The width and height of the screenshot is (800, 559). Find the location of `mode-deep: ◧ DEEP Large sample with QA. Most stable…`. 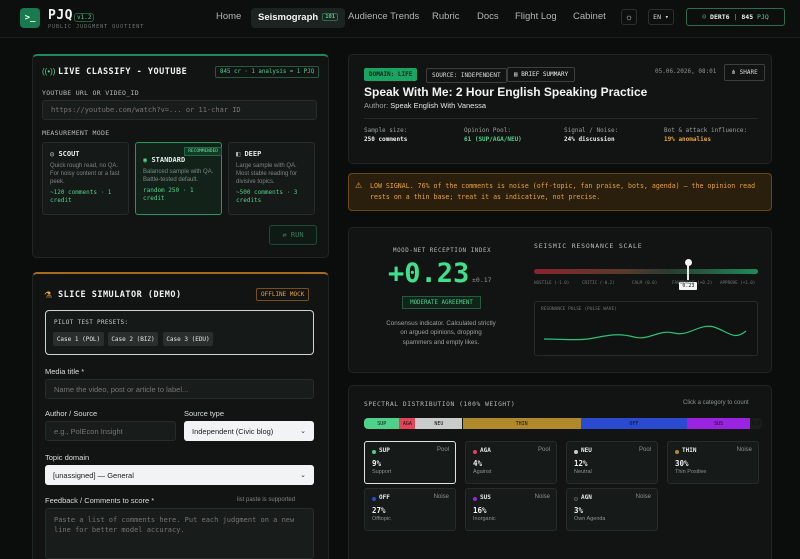

mode-deep: ◧ DEEP Large sample with QA. Most stable… is located at coordinates (271, 178).